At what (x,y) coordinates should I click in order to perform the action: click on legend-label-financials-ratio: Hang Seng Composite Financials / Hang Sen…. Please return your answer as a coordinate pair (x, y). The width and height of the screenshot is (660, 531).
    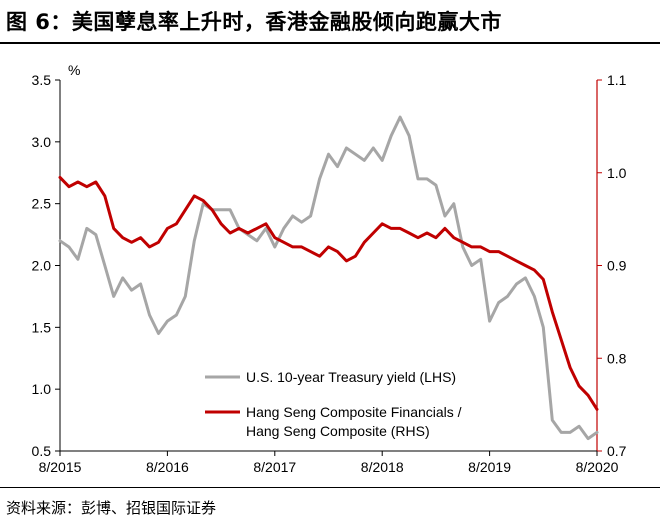
    Looking at the image, I should click on (354, 421).